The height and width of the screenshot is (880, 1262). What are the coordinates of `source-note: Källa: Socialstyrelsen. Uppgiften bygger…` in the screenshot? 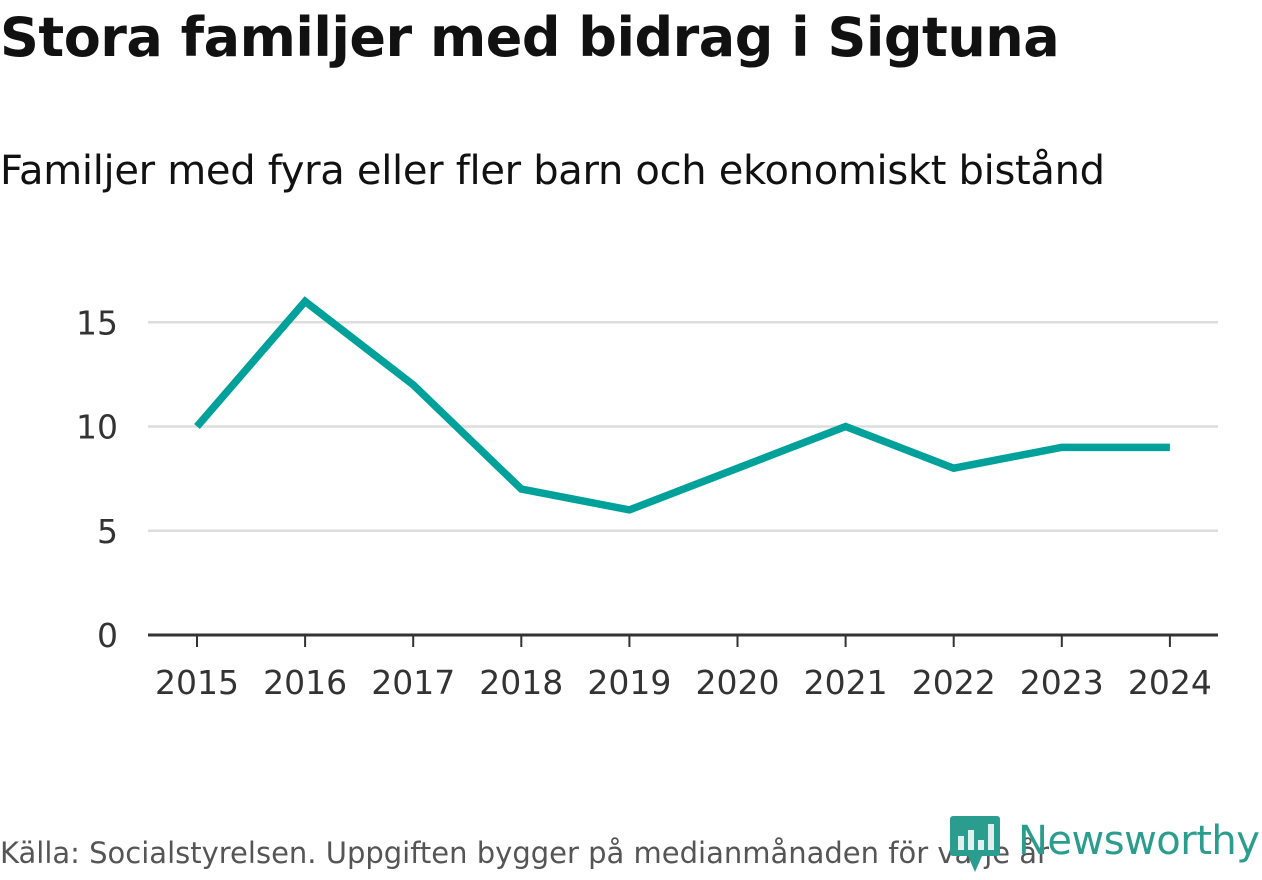 It's located at (524, 853).